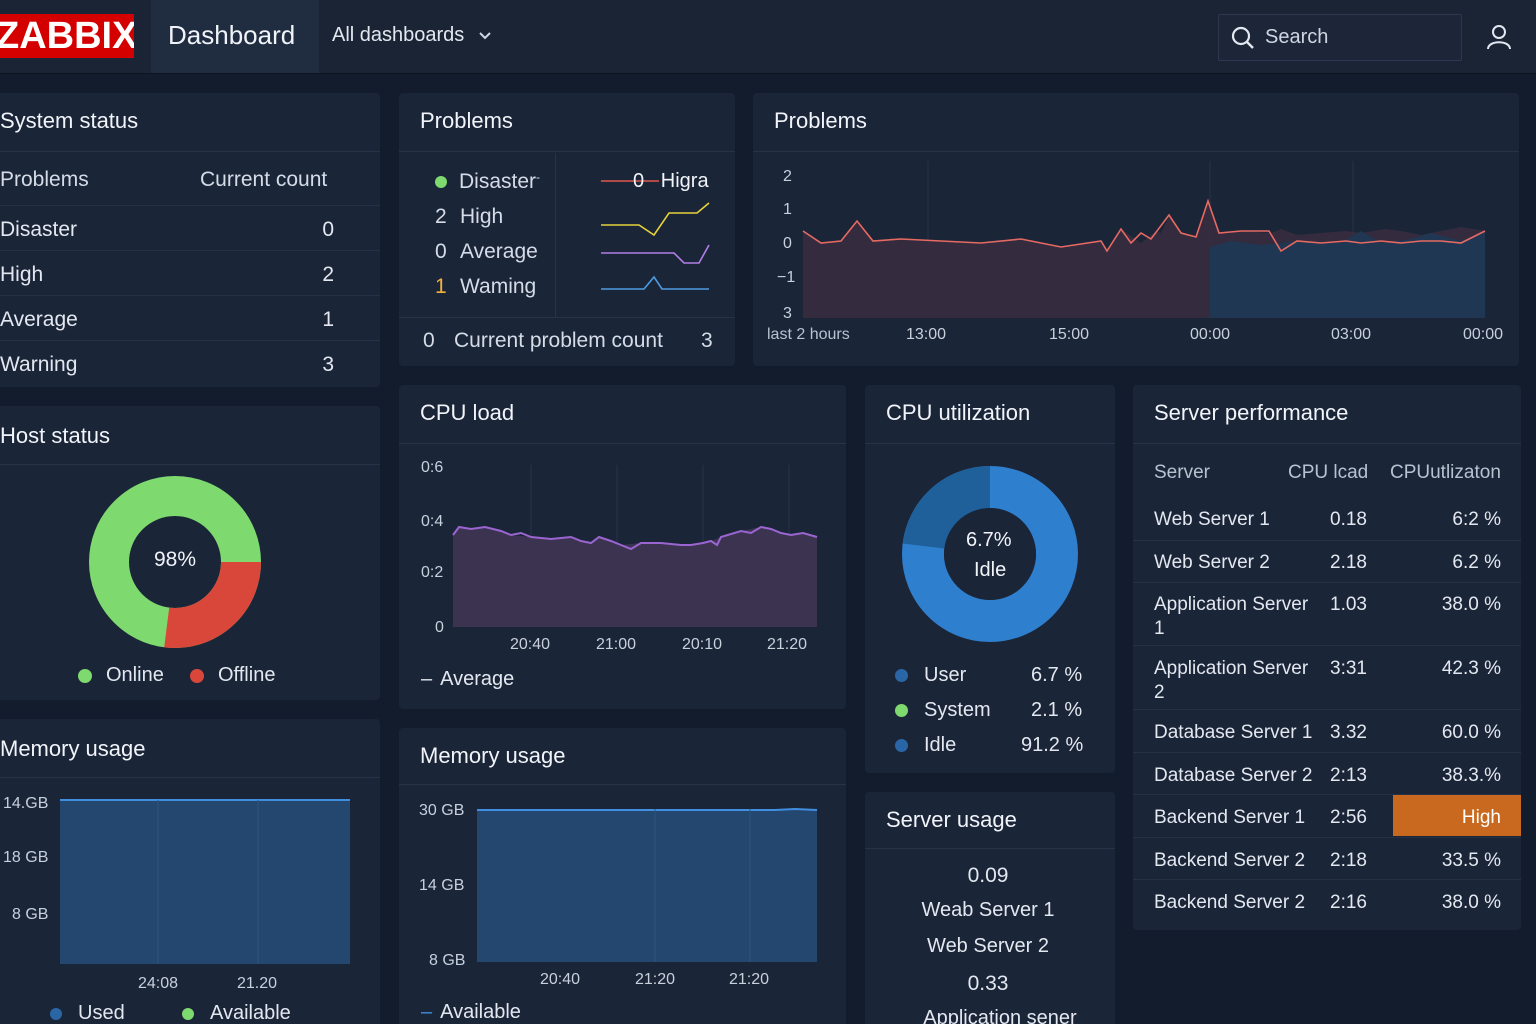 This screenshot has height=1024, width=1536. What do you see at coordinates (30, 914) in the screenshot?
I see `y-tick: 8 GB` at bounding box center [30, 914].